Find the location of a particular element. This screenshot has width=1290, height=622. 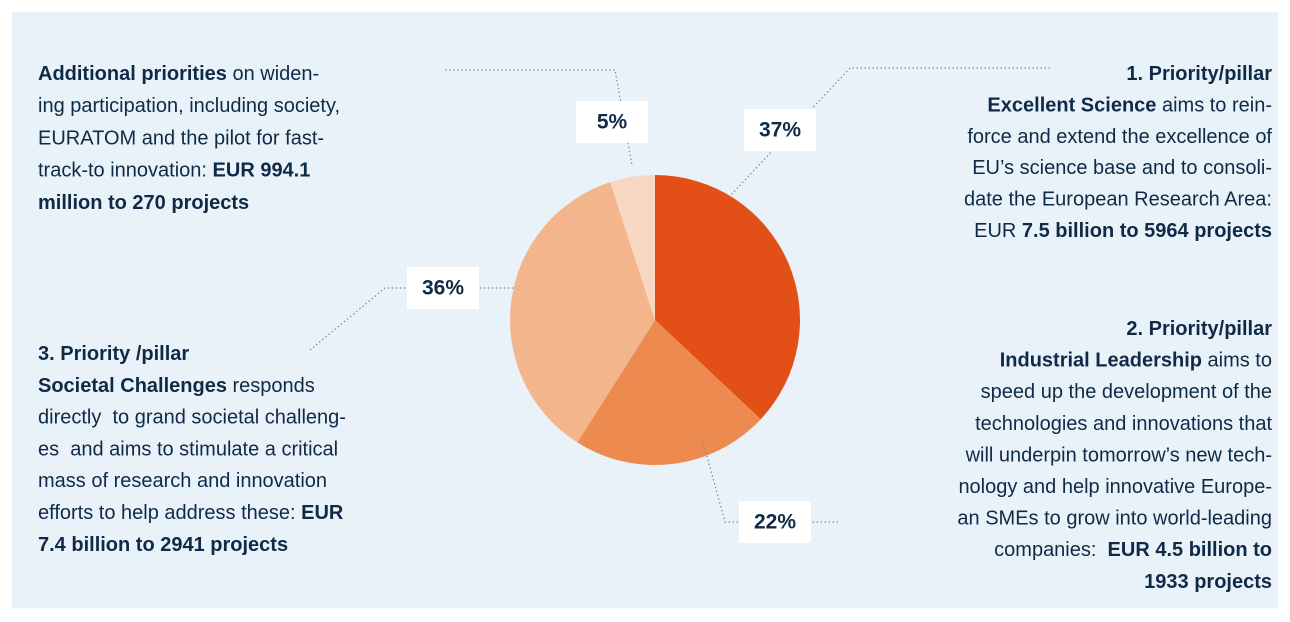

annotation-text: 7.4 billion to 2941 projects is located at coordinates (163, 545).